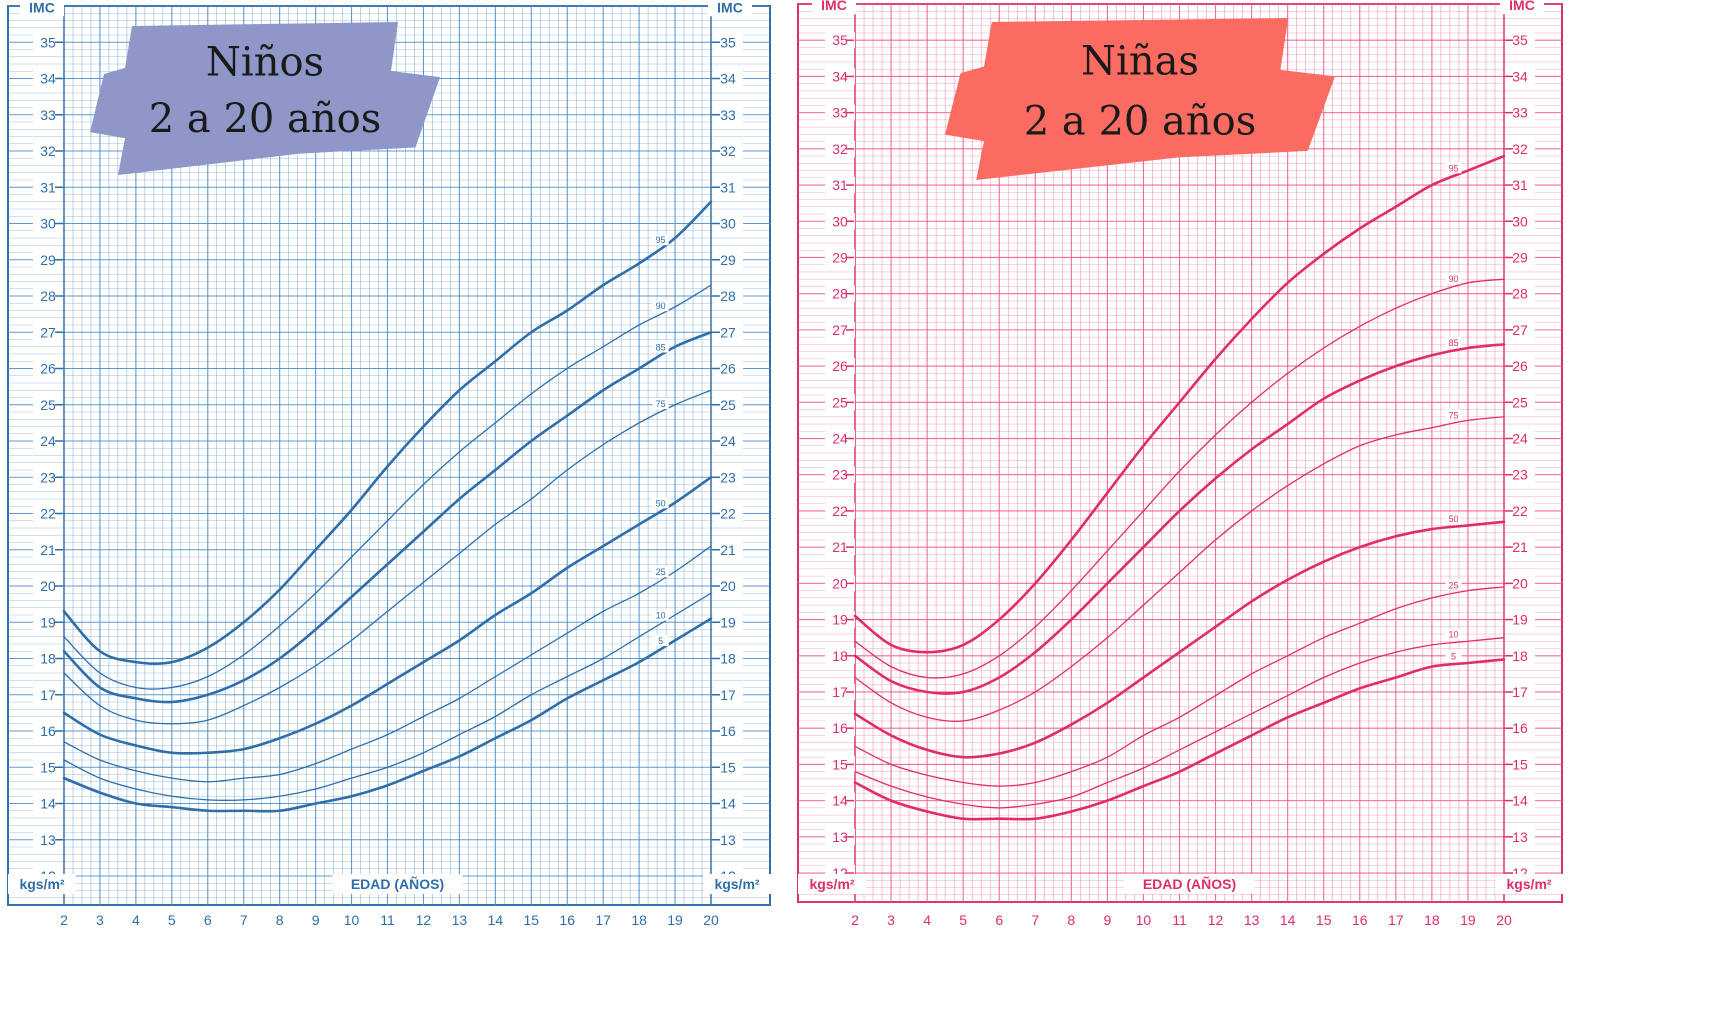 The height and width of the screenshot is (1024, 1716). Describe the element at coordinates (834, 7) in the screenshot. I see `imc-label-bg` at that location.